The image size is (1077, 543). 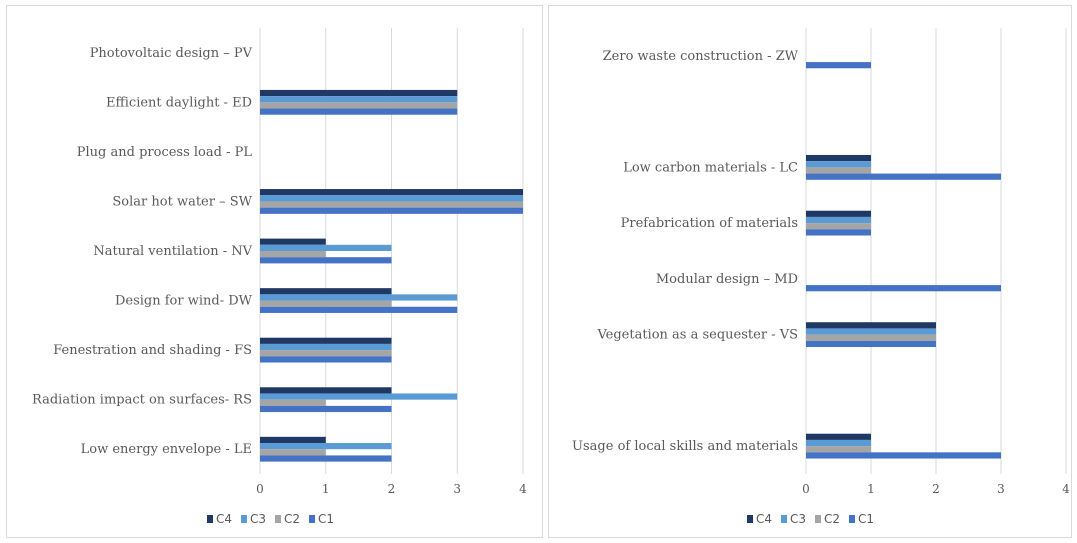 I want to click on category-label: Prefabrication of materials, so click(x=709, y=223).